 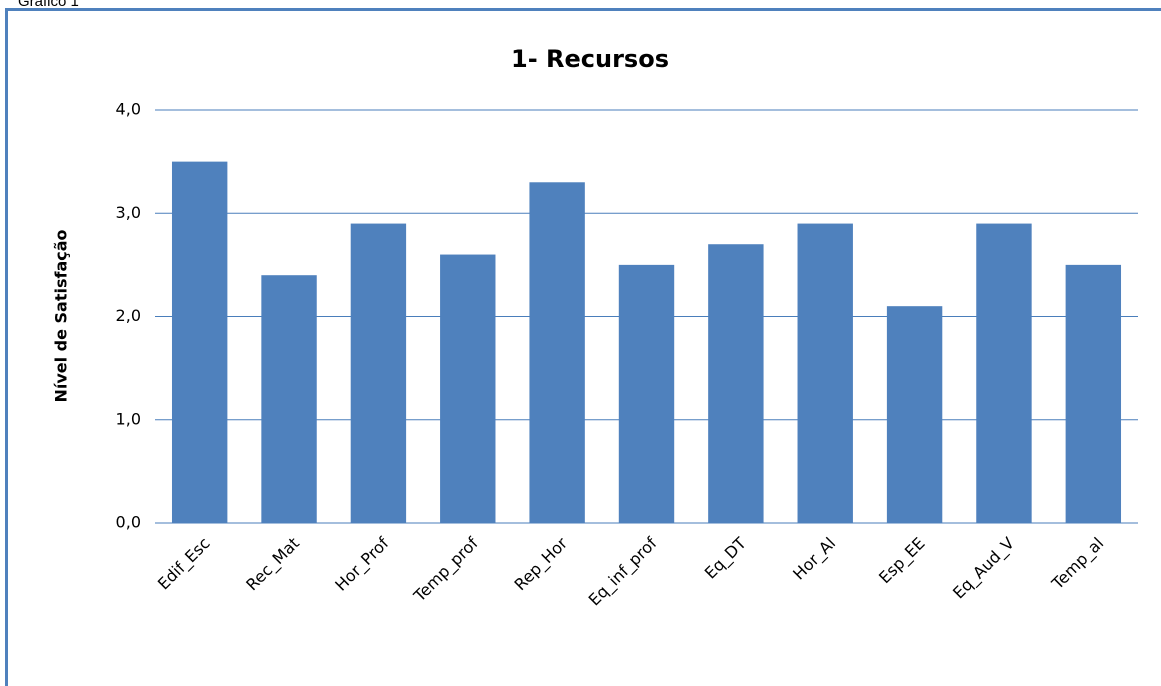 I want to click on y-axis-label: Nível de Satisfação, so click(x=61, y=315).